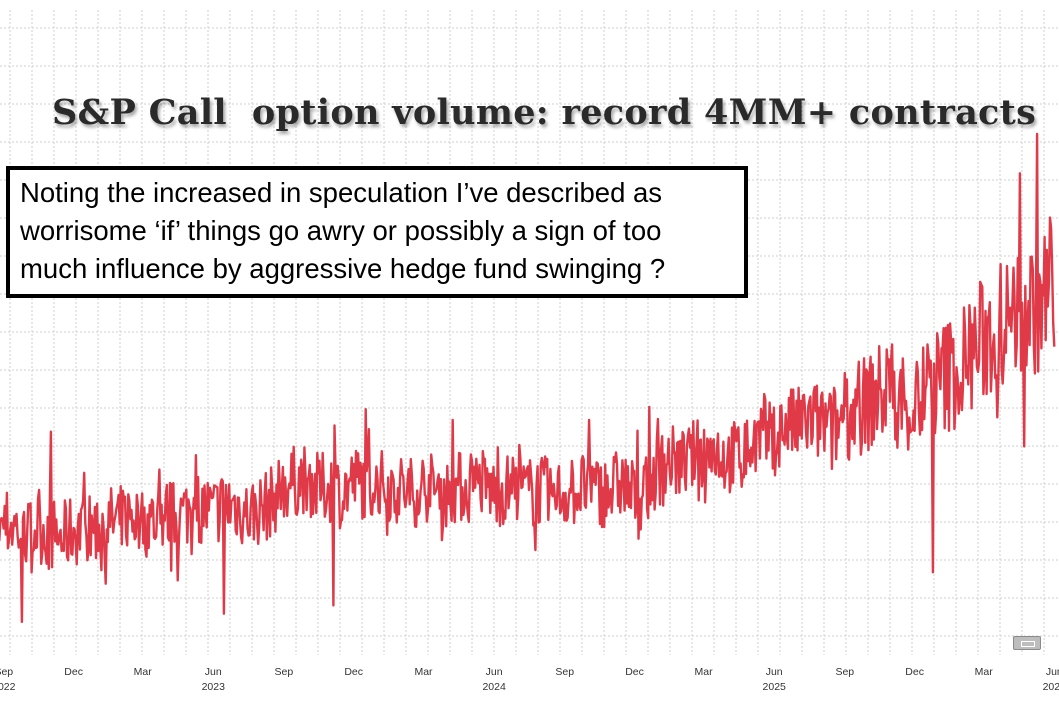 This screenshot has height=706, width=1059. What do you see at coordinates (8, 687) in the screenshot?
I see `x-year-label: 2022` at bounding box center [8, 687].